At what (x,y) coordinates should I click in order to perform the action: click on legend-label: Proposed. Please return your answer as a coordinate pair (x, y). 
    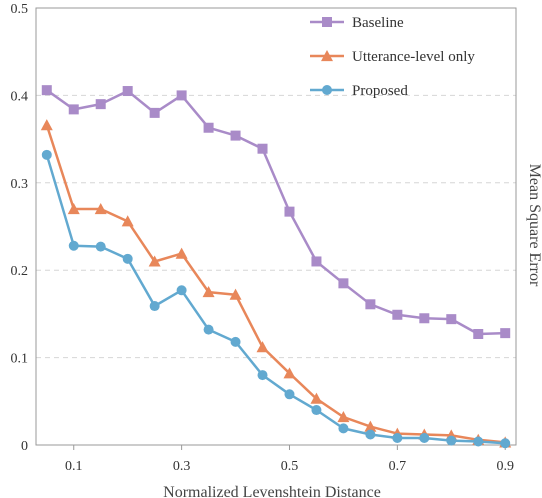
    Looking at the image, I should click on (380, 91).